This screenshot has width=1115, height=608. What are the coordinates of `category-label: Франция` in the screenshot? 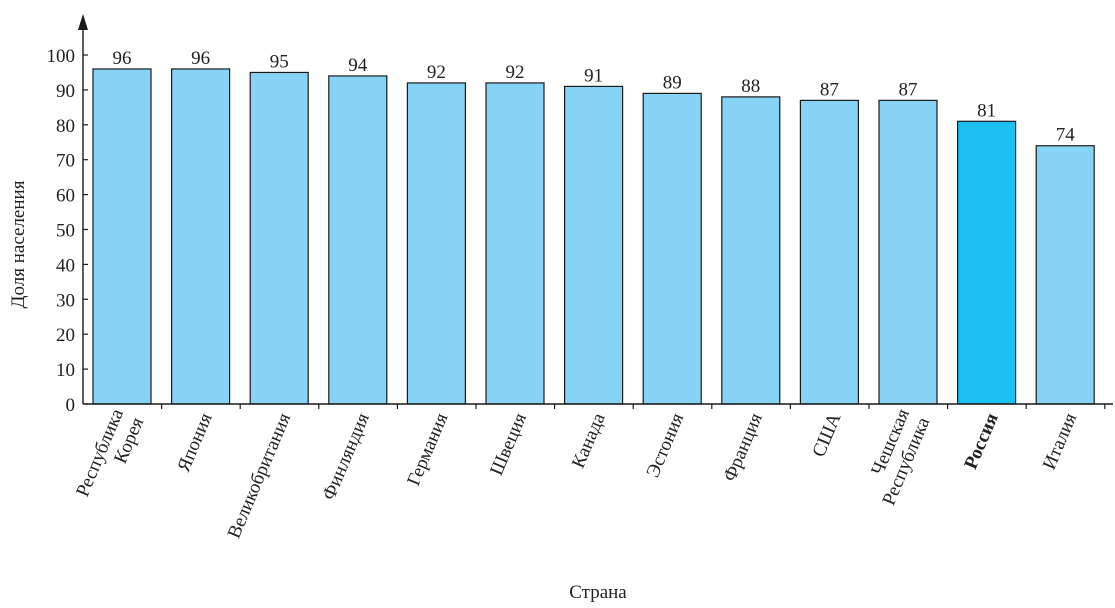 It's located at (743, 447).